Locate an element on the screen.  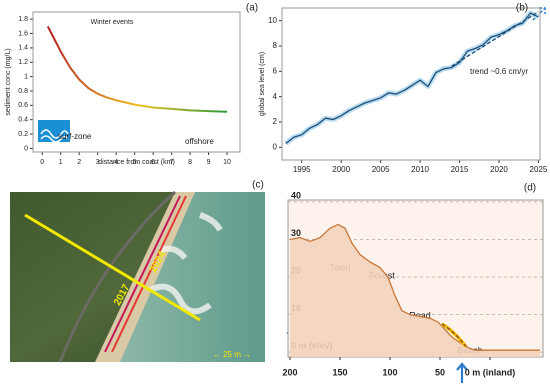
x-axis-label: distance from coast (km) is located at coordinates (136, 162).